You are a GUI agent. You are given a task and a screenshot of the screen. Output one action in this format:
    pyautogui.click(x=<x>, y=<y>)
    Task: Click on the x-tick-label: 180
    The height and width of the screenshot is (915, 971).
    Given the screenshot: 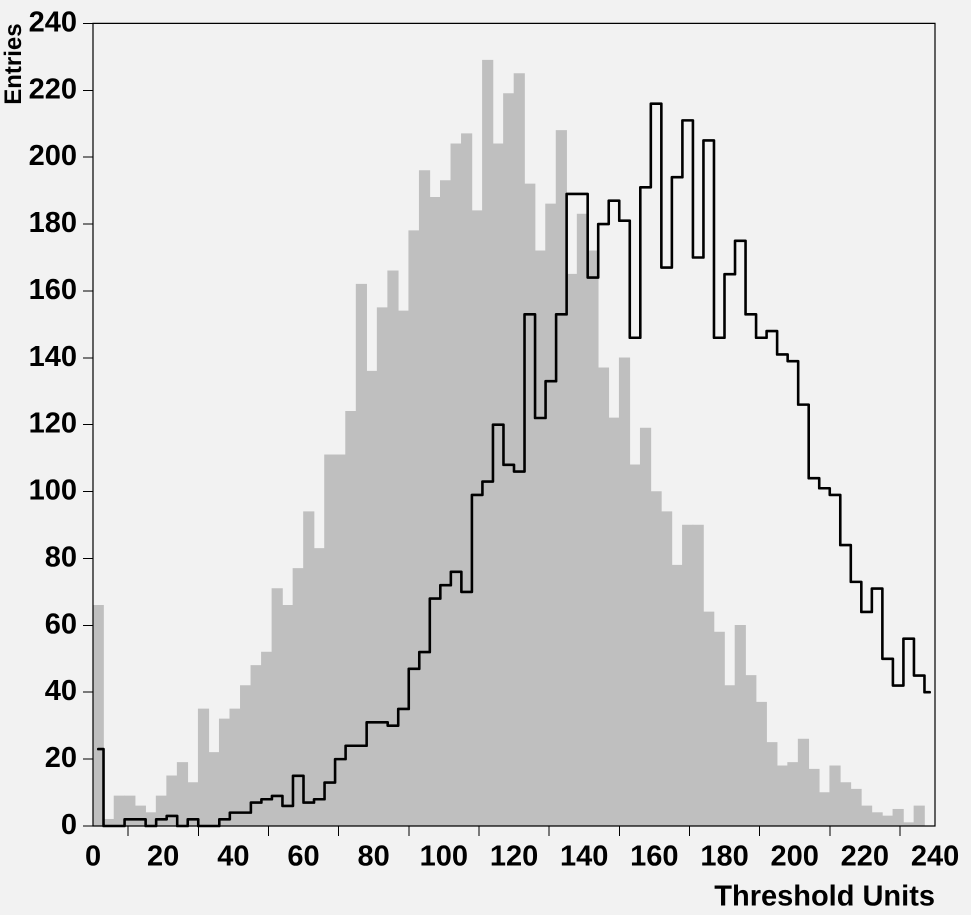 What is the action you would take?
    pyautogui.click(x=724, y=856)
    